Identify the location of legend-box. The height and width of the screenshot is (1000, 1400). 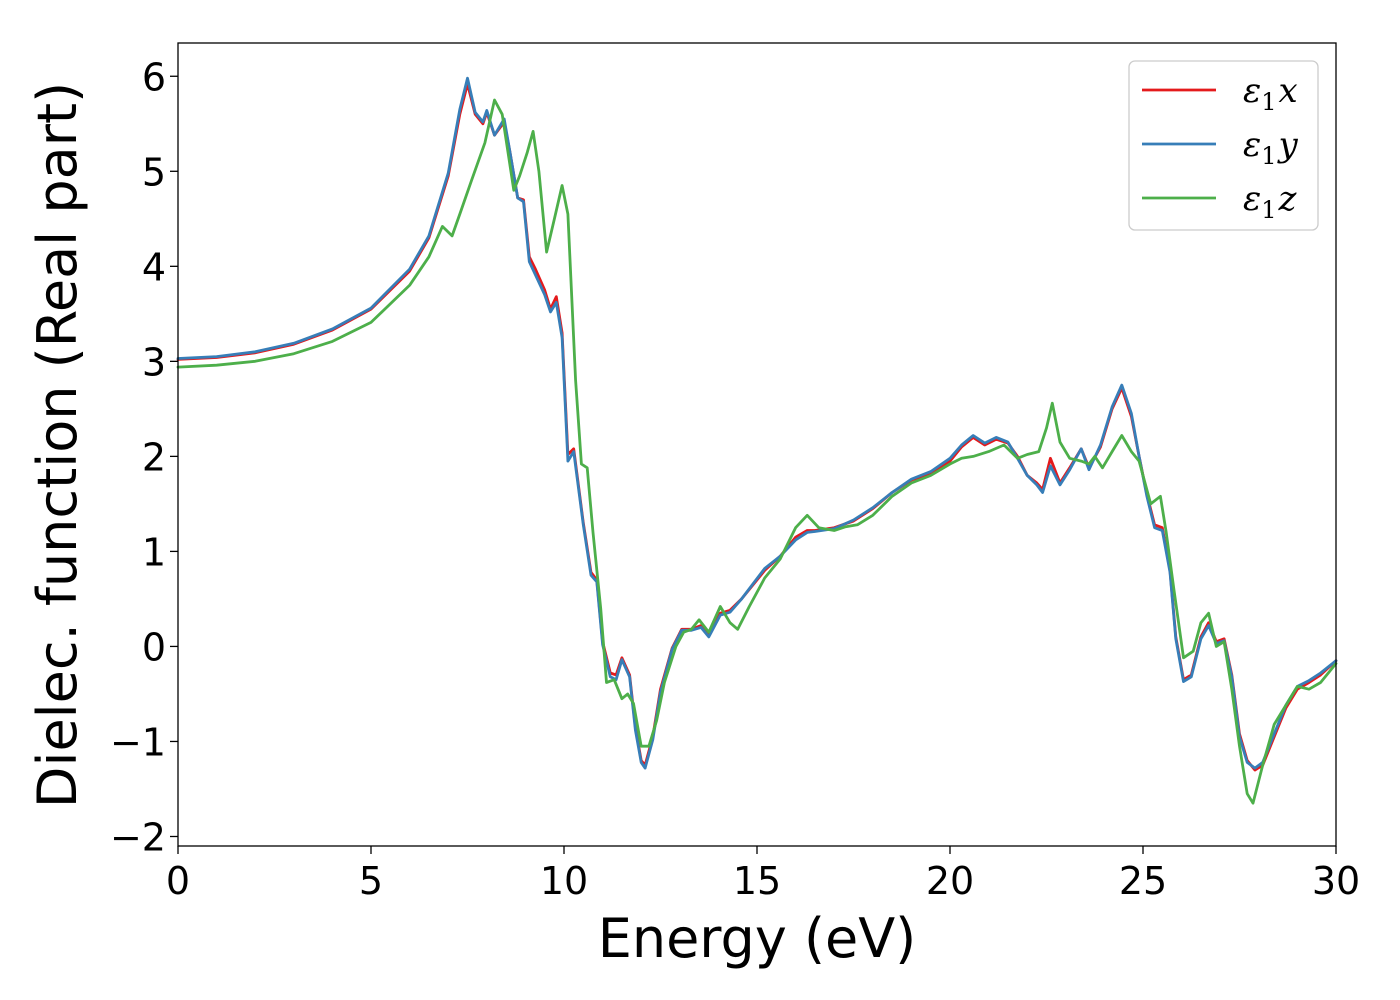
(1223, 145).